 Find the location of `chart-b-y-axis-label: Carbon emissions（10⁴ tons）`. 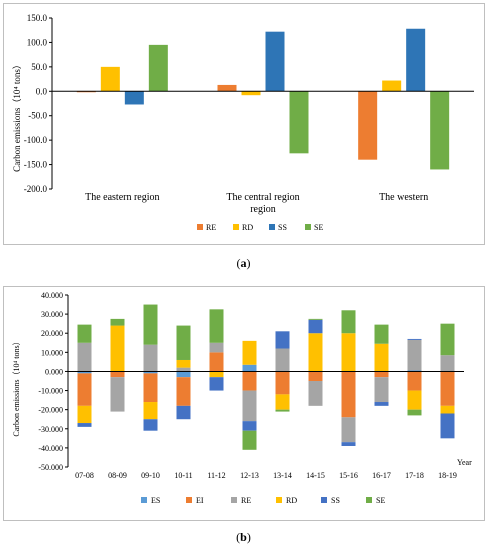

chart-b-y-axis-label: Carbon emissions（10⁴ tons） is located at coordinates (16, 386).